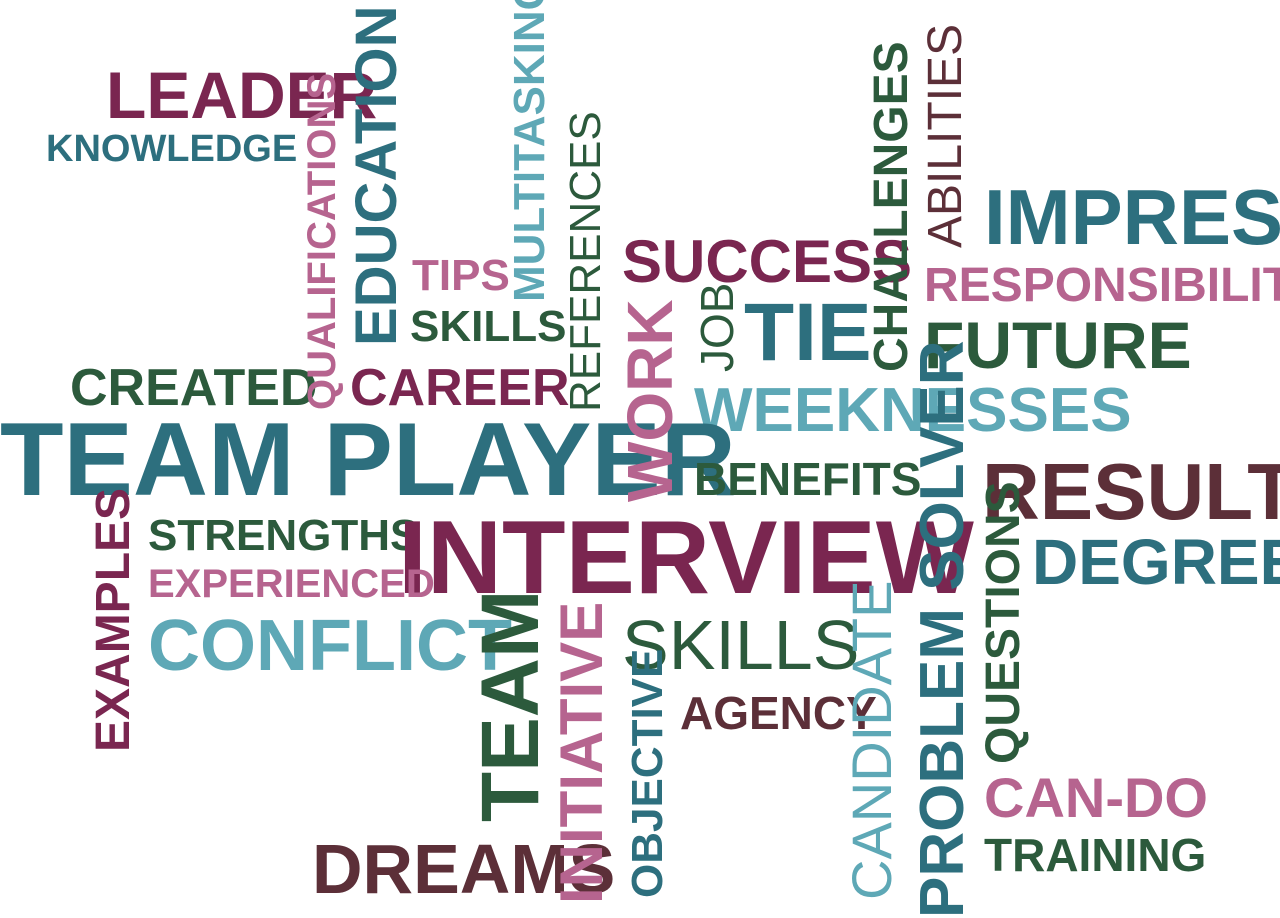 The height and width of the screenshot is (918, 1280). I want to click on word-training: TRAINING, so click(1095, 855).